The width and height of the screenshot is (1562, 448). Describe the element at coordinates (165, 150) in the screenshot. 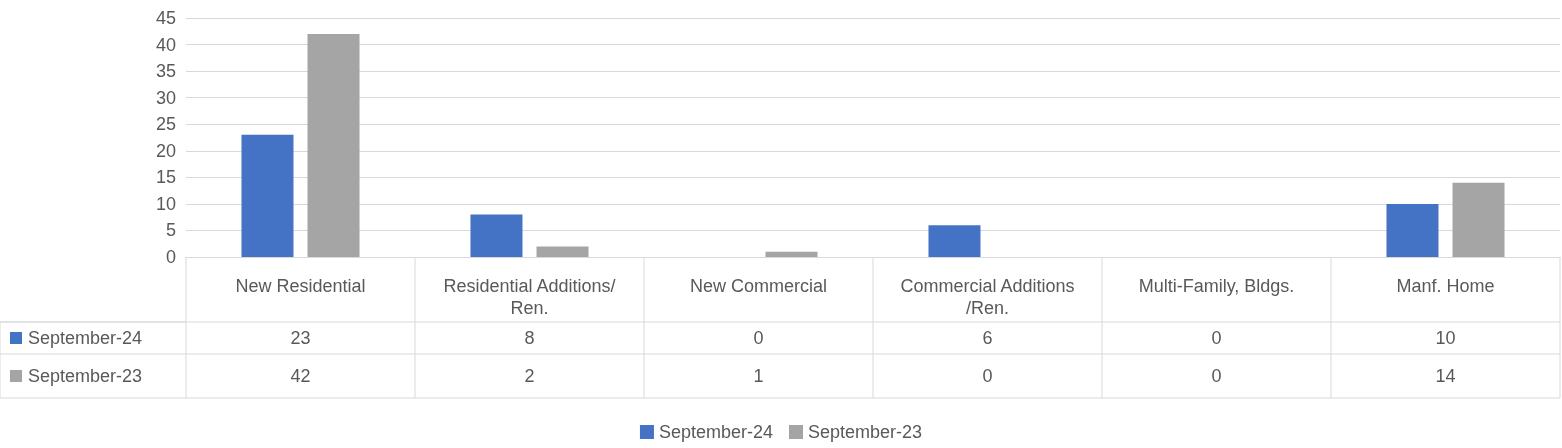

I see `y-tick-label: 20` at that location.